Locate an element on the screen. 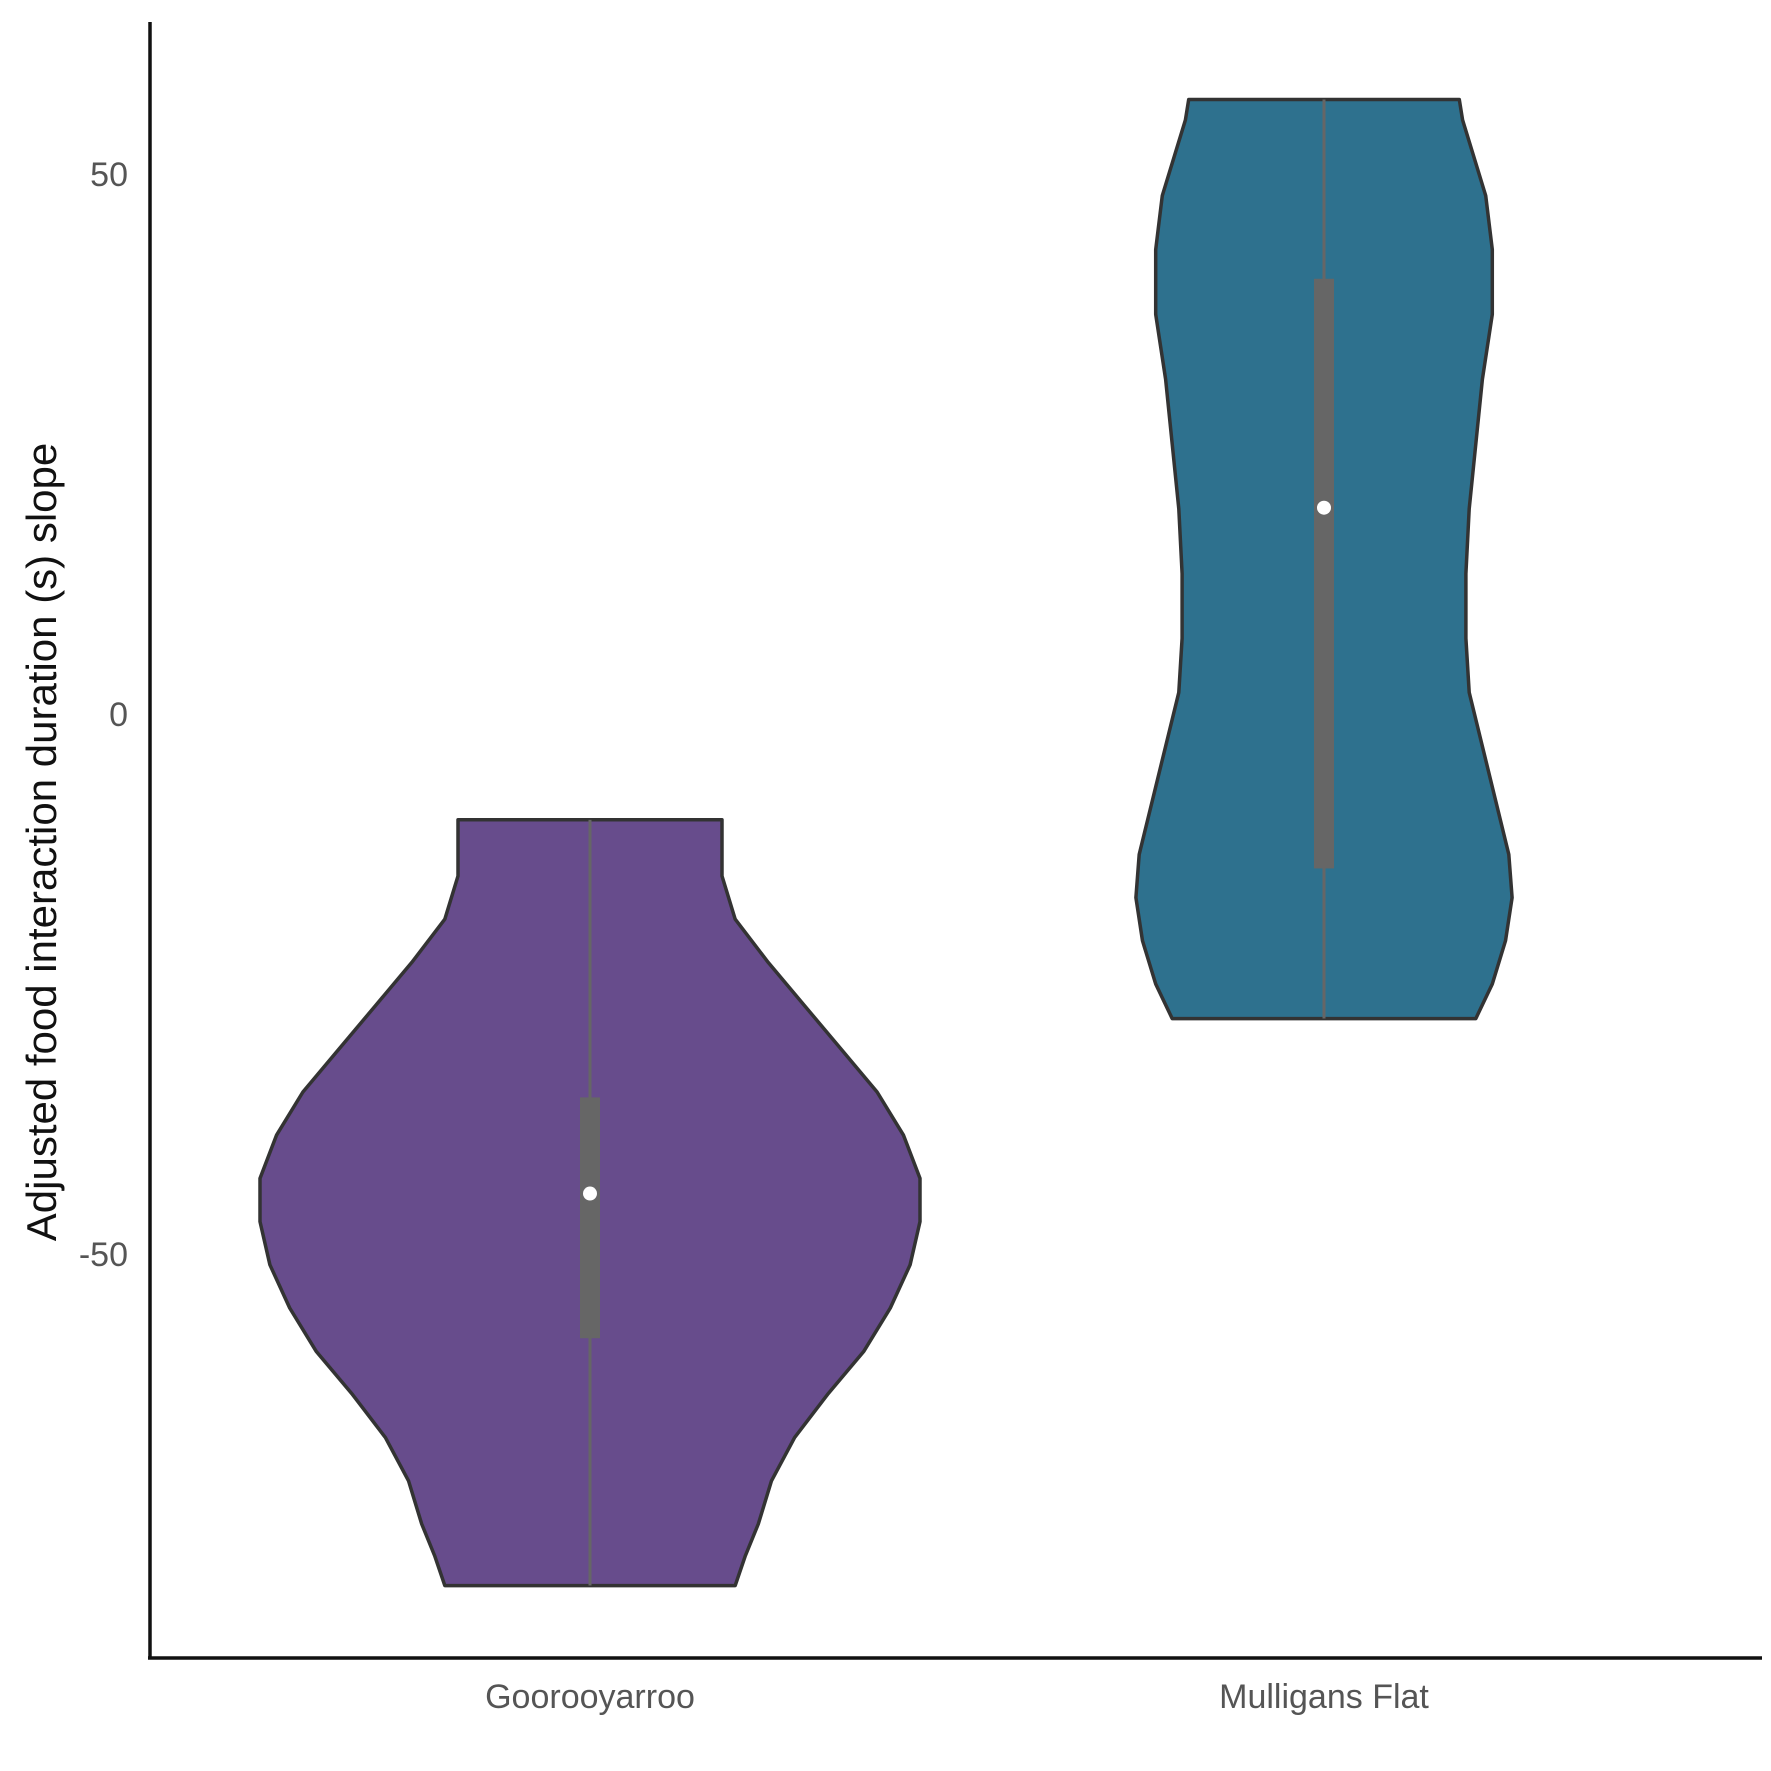  iqr-box-mulligans-flat is located at coordinates (1324, 574).